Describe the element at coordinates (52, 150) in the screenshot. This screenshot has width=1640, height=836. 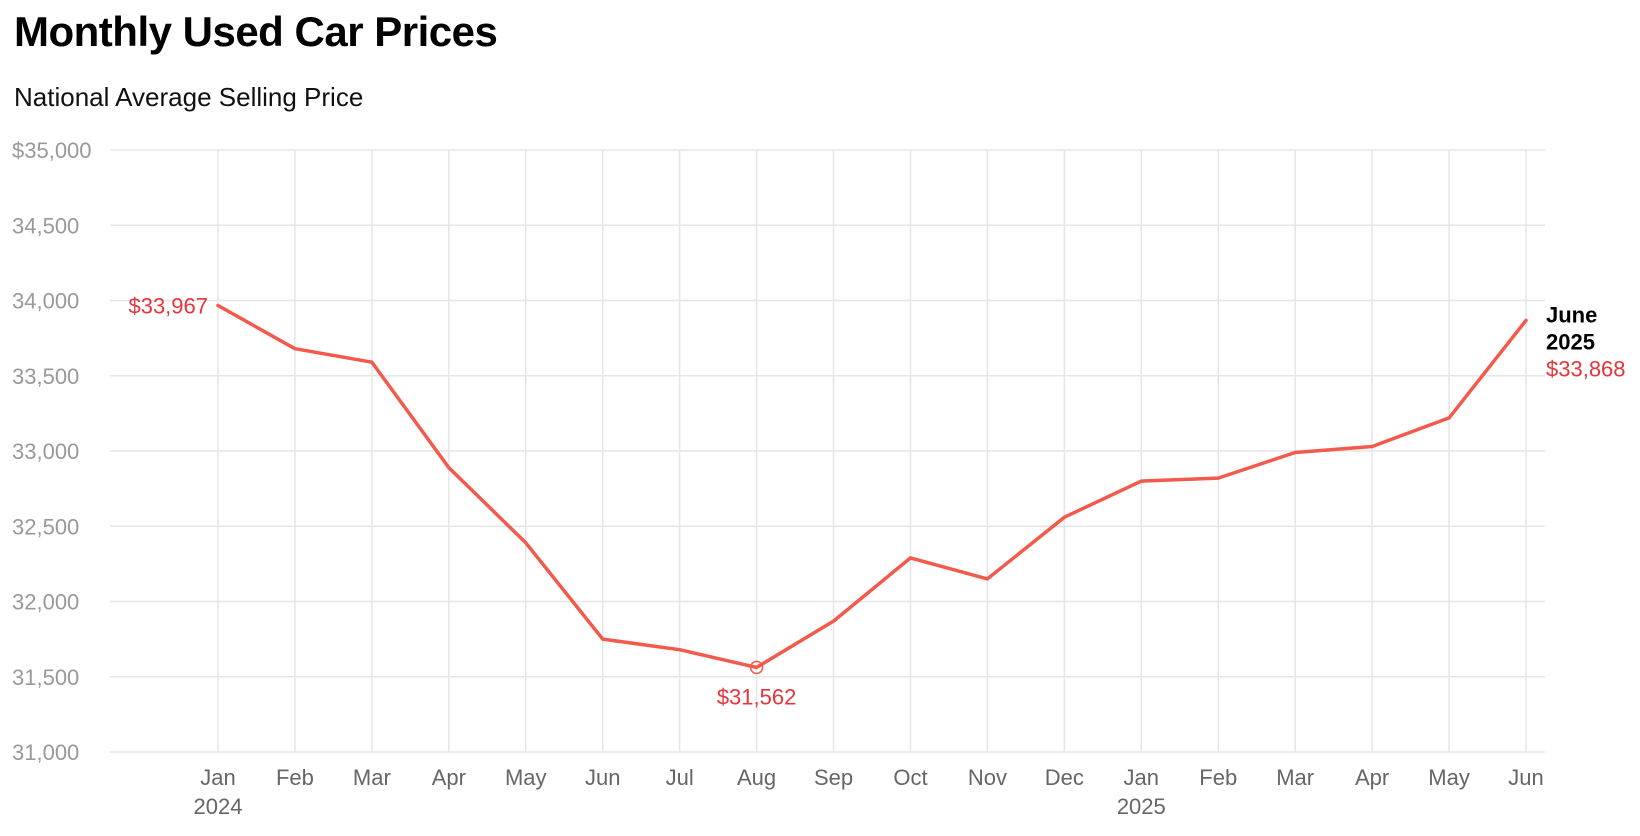
I see `y-tick-label: $35,000` at that location.